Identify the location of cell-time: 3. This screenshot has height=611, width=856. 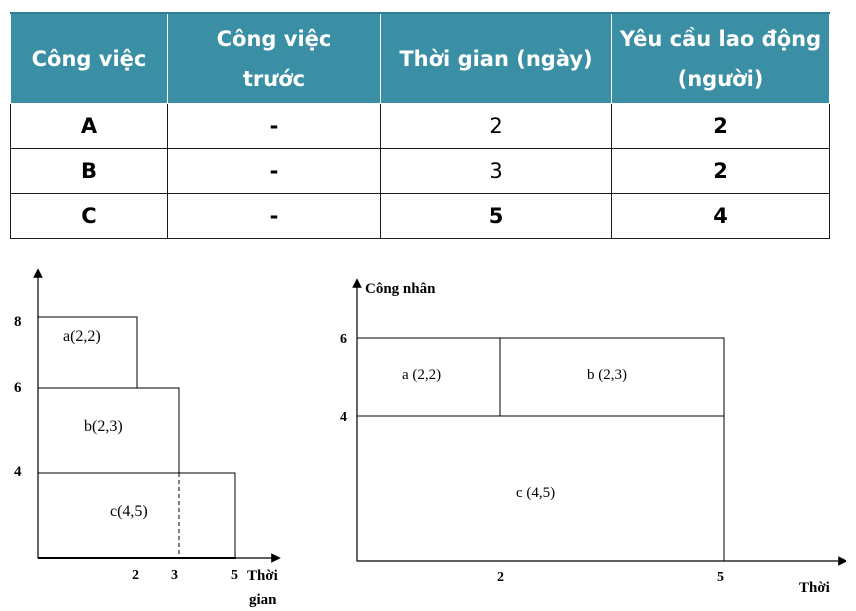
(496, 171).